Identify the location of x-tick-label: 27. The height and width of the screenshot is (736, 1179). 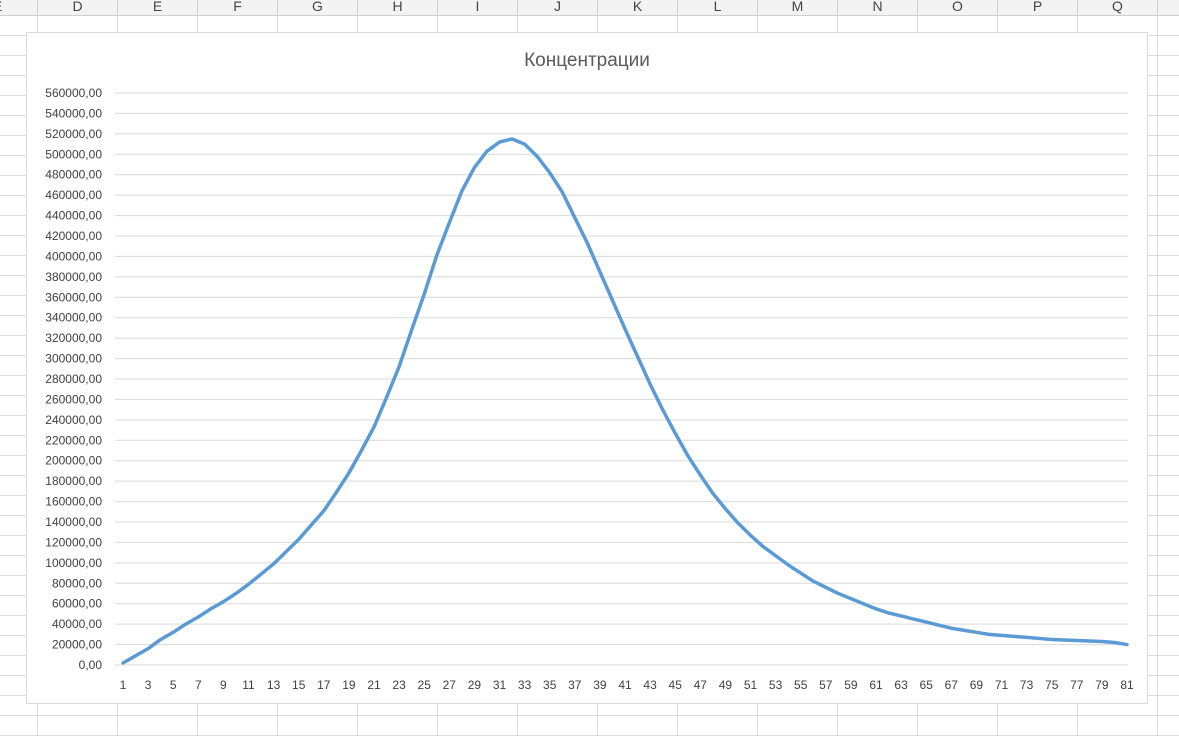
(450, 685).